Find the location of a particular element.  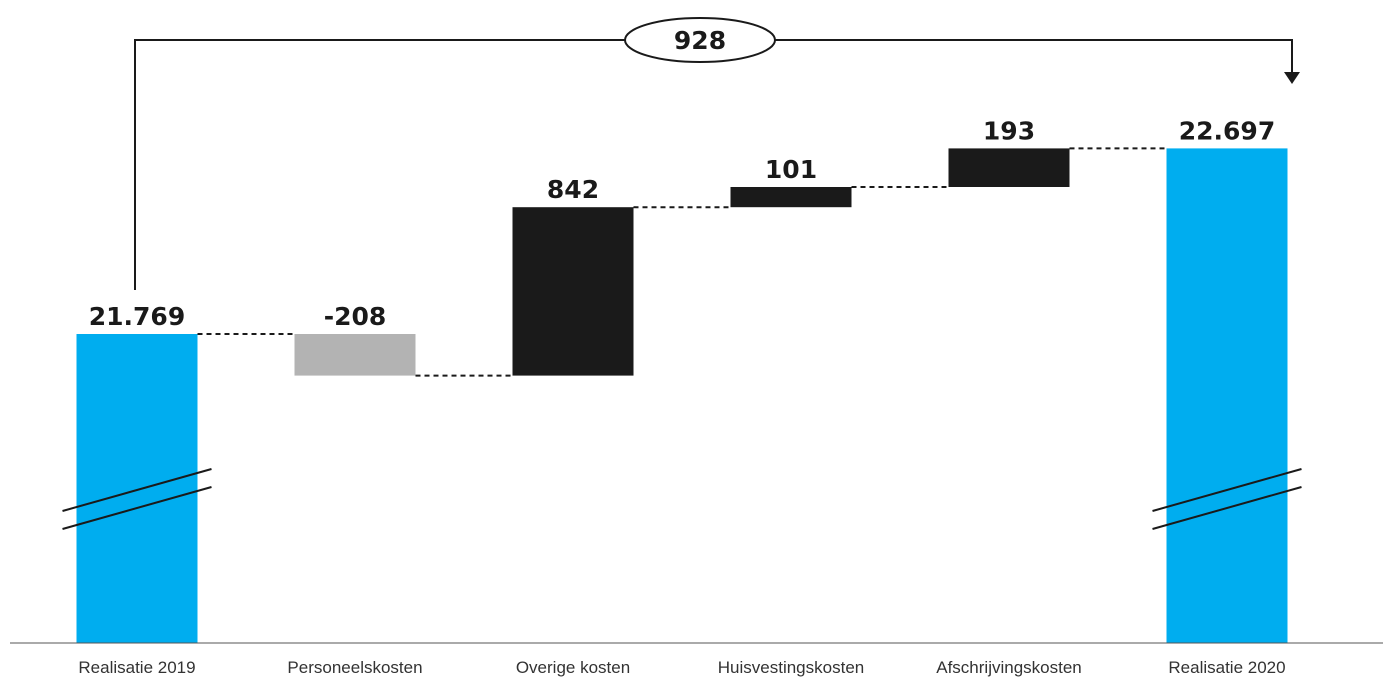

total-change-ellipse is located at coordinates (700, 40).